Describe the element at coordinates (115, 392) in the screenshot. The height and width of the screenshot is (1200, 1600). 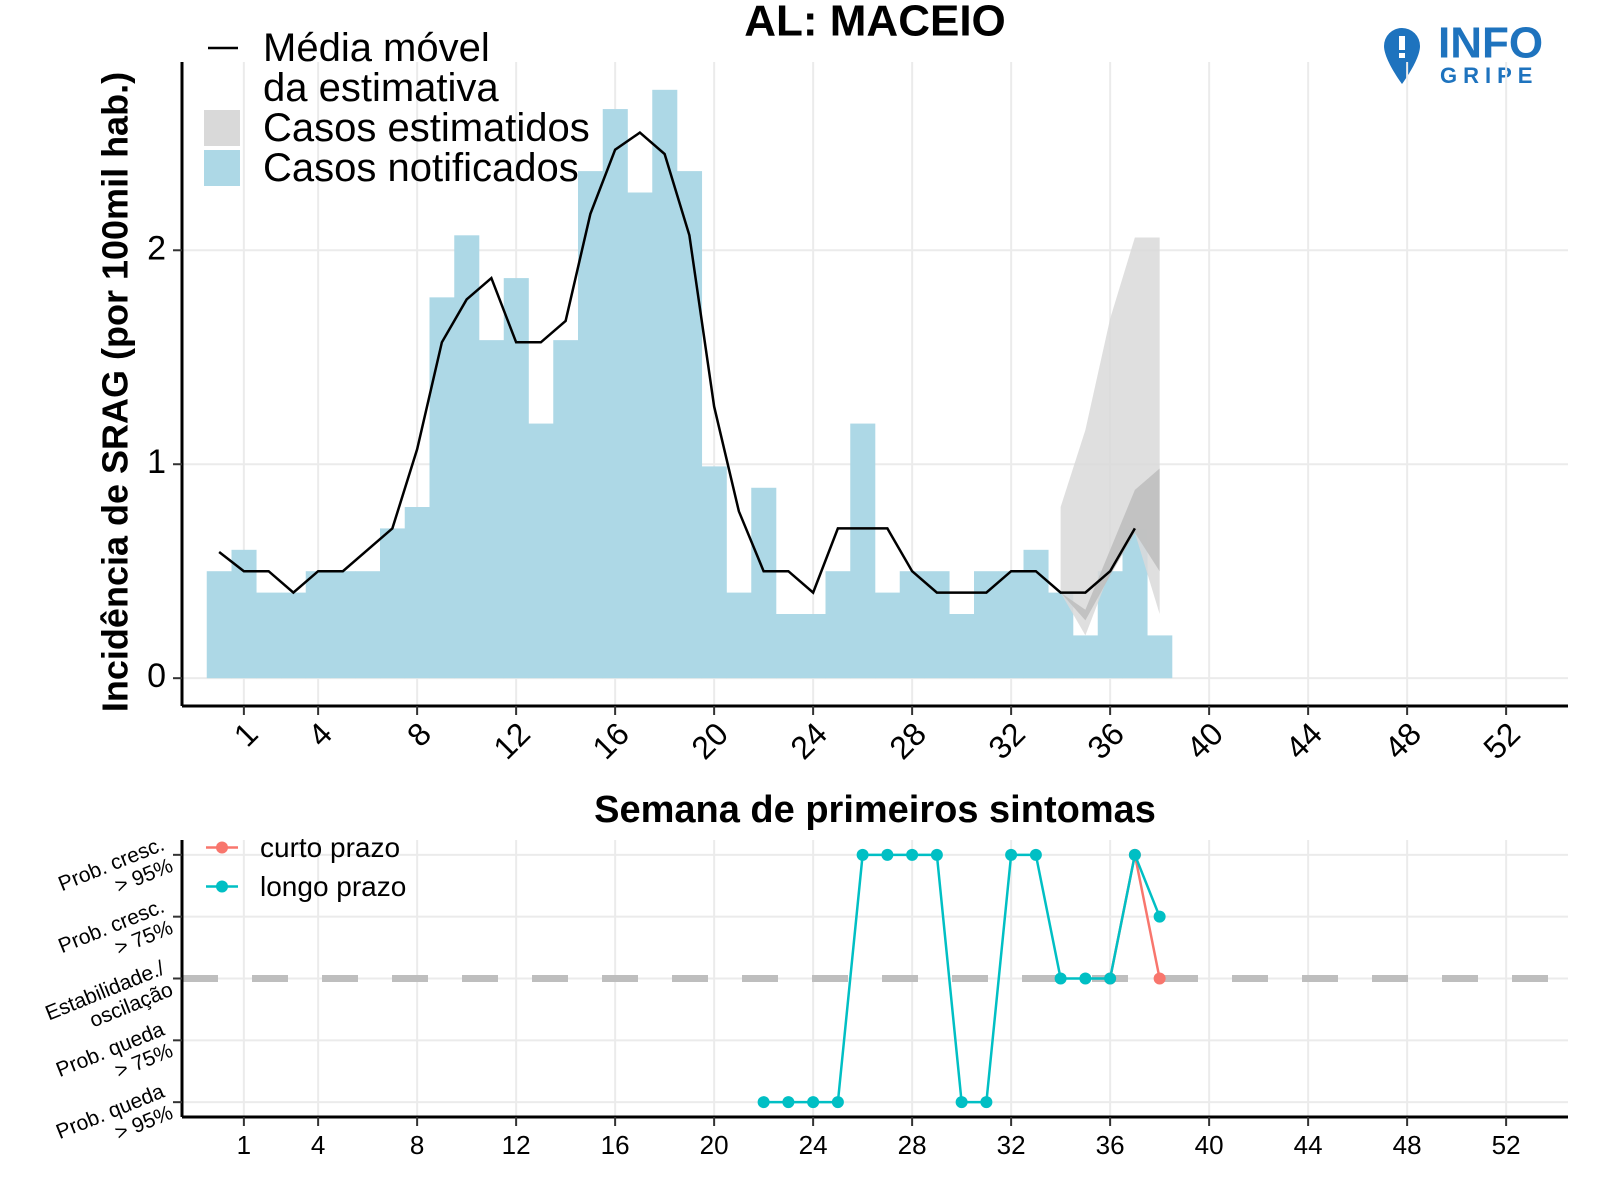
I see `y-axis-title: Incidência de SRAG (por 100mil hab.)` at that location.